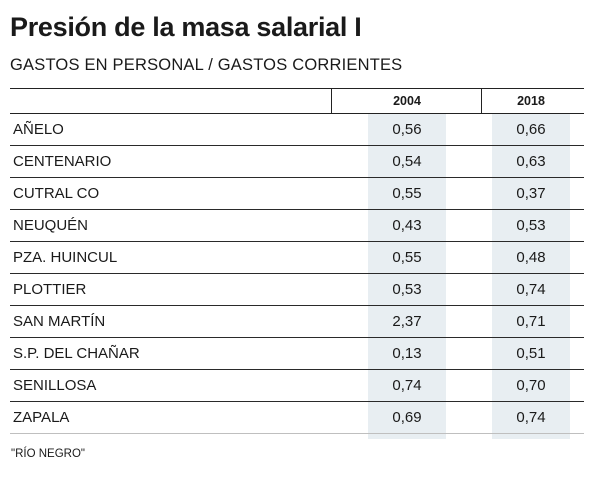 Image resolution: width=595 pixels, height=478 pixels. I want to click on column-shade-2004, so click(407, 276).